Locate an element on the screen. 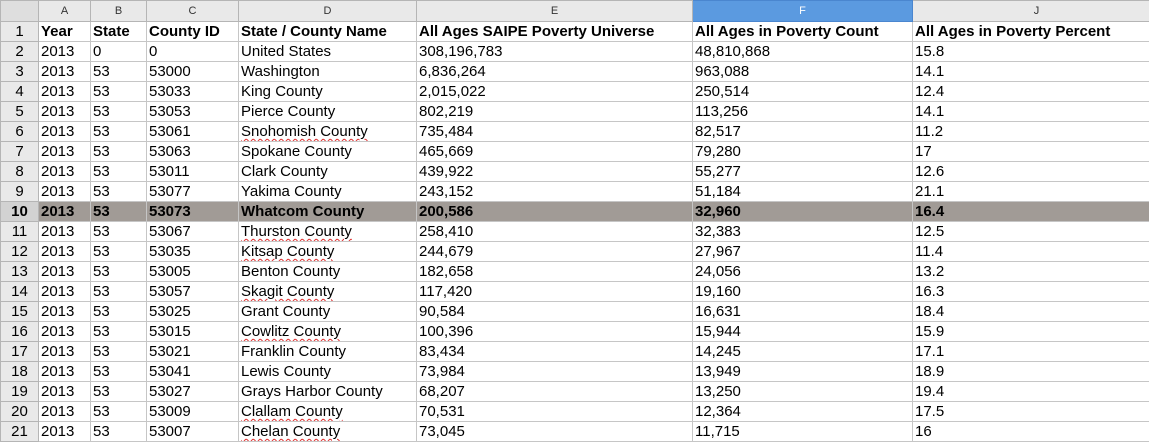  cell-name: Spokane County is located at coordinates (327, 151).